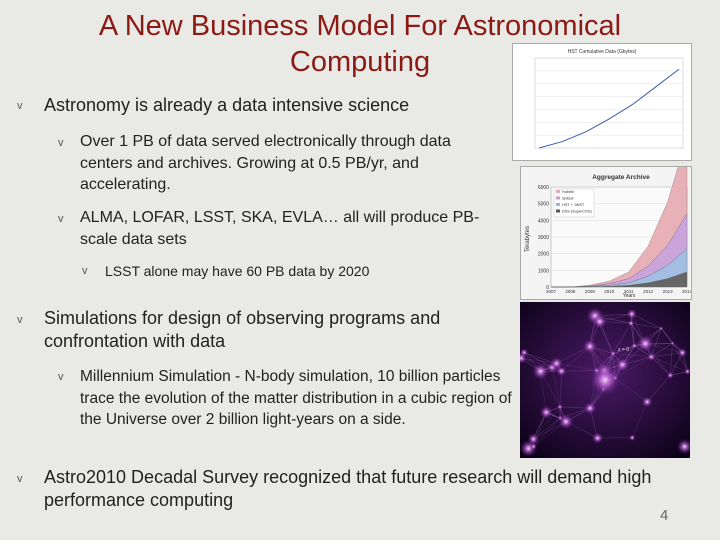 The width and height of the screenshot is (720, 540). What do you see at coordinates (543, 221) in the screenshot?
I see `chart2-ytick-label: 4000` at bounding box center [543, 221].